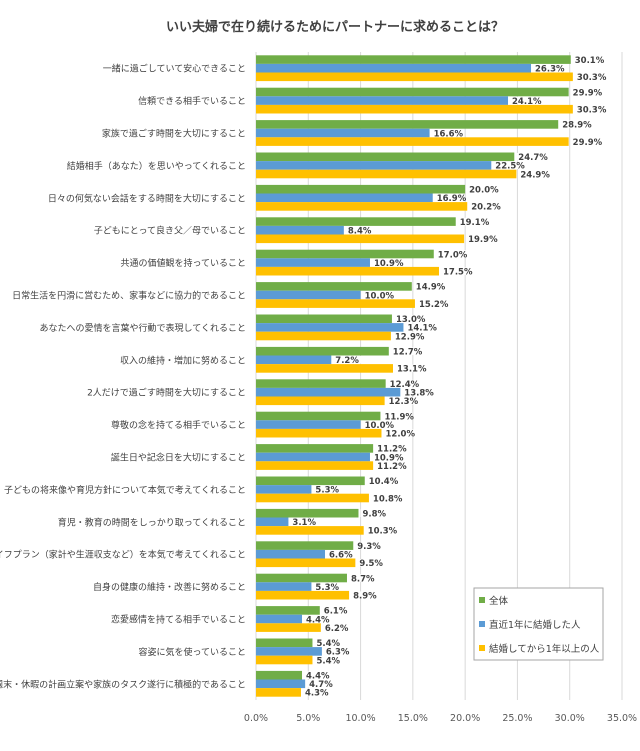  I want to click on data-label: 11.9%, so click(399, 417).